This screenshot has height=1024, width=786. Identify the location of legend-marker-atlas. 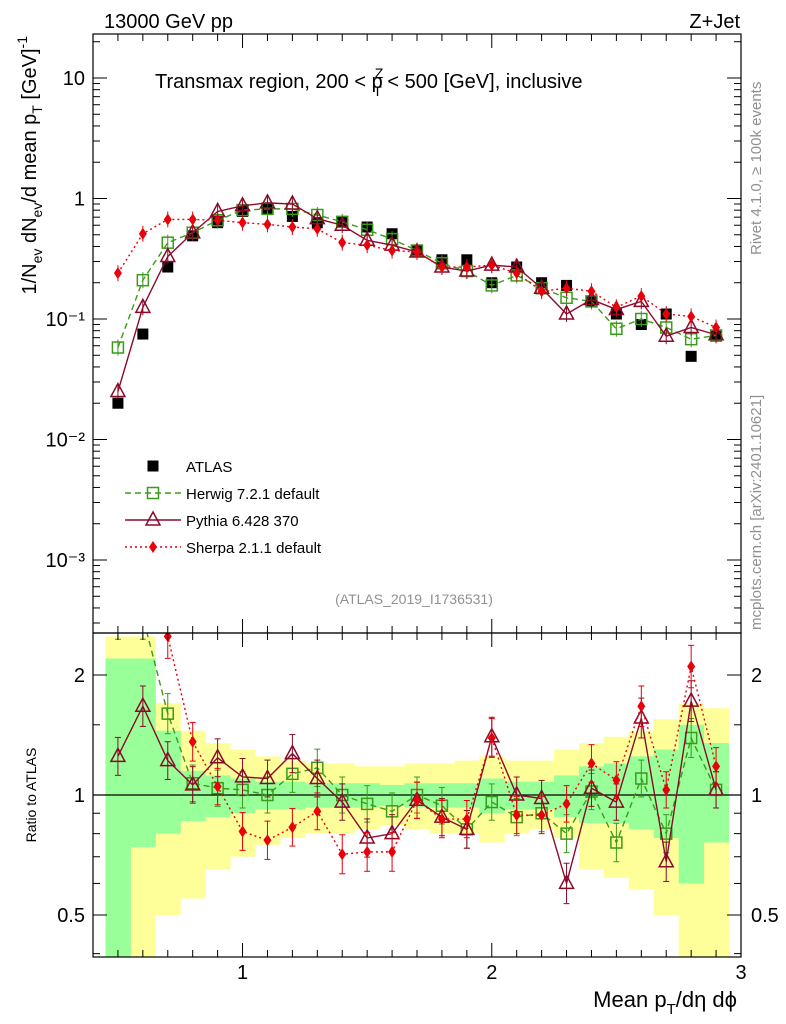
(153, 466).